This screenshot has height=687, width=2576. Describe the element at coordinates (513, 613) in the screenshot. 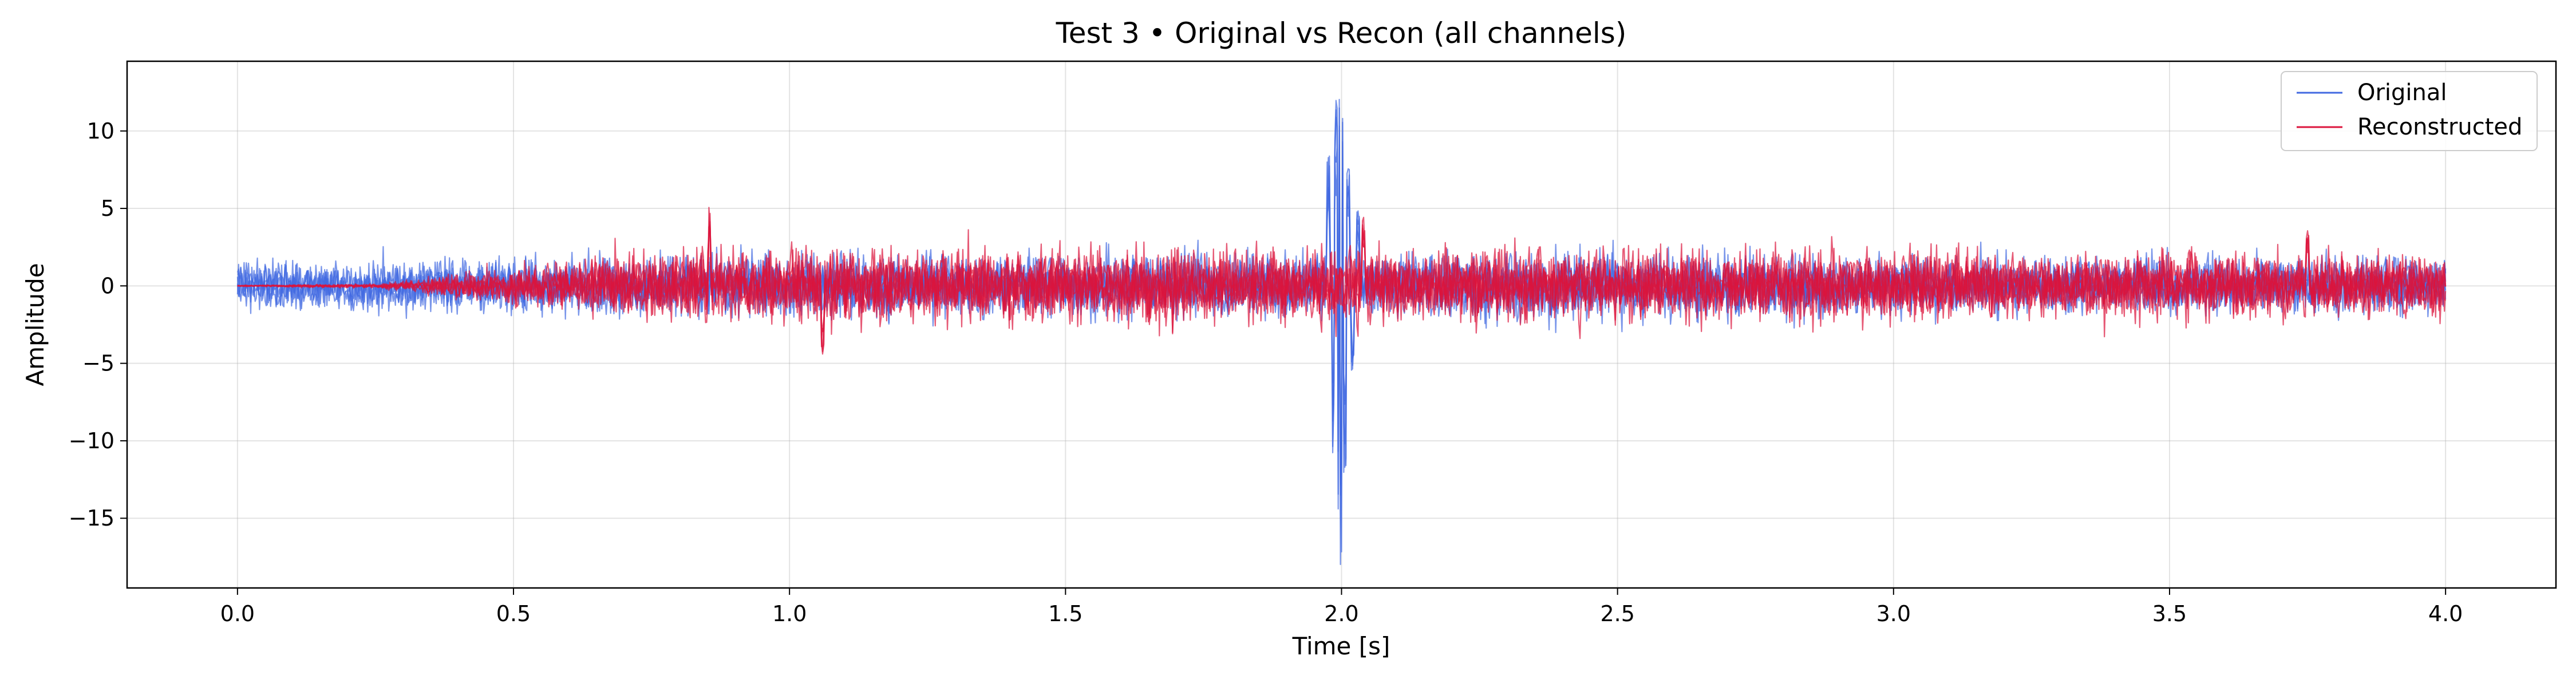

I see `x-tick-label: 0.5` at that location.